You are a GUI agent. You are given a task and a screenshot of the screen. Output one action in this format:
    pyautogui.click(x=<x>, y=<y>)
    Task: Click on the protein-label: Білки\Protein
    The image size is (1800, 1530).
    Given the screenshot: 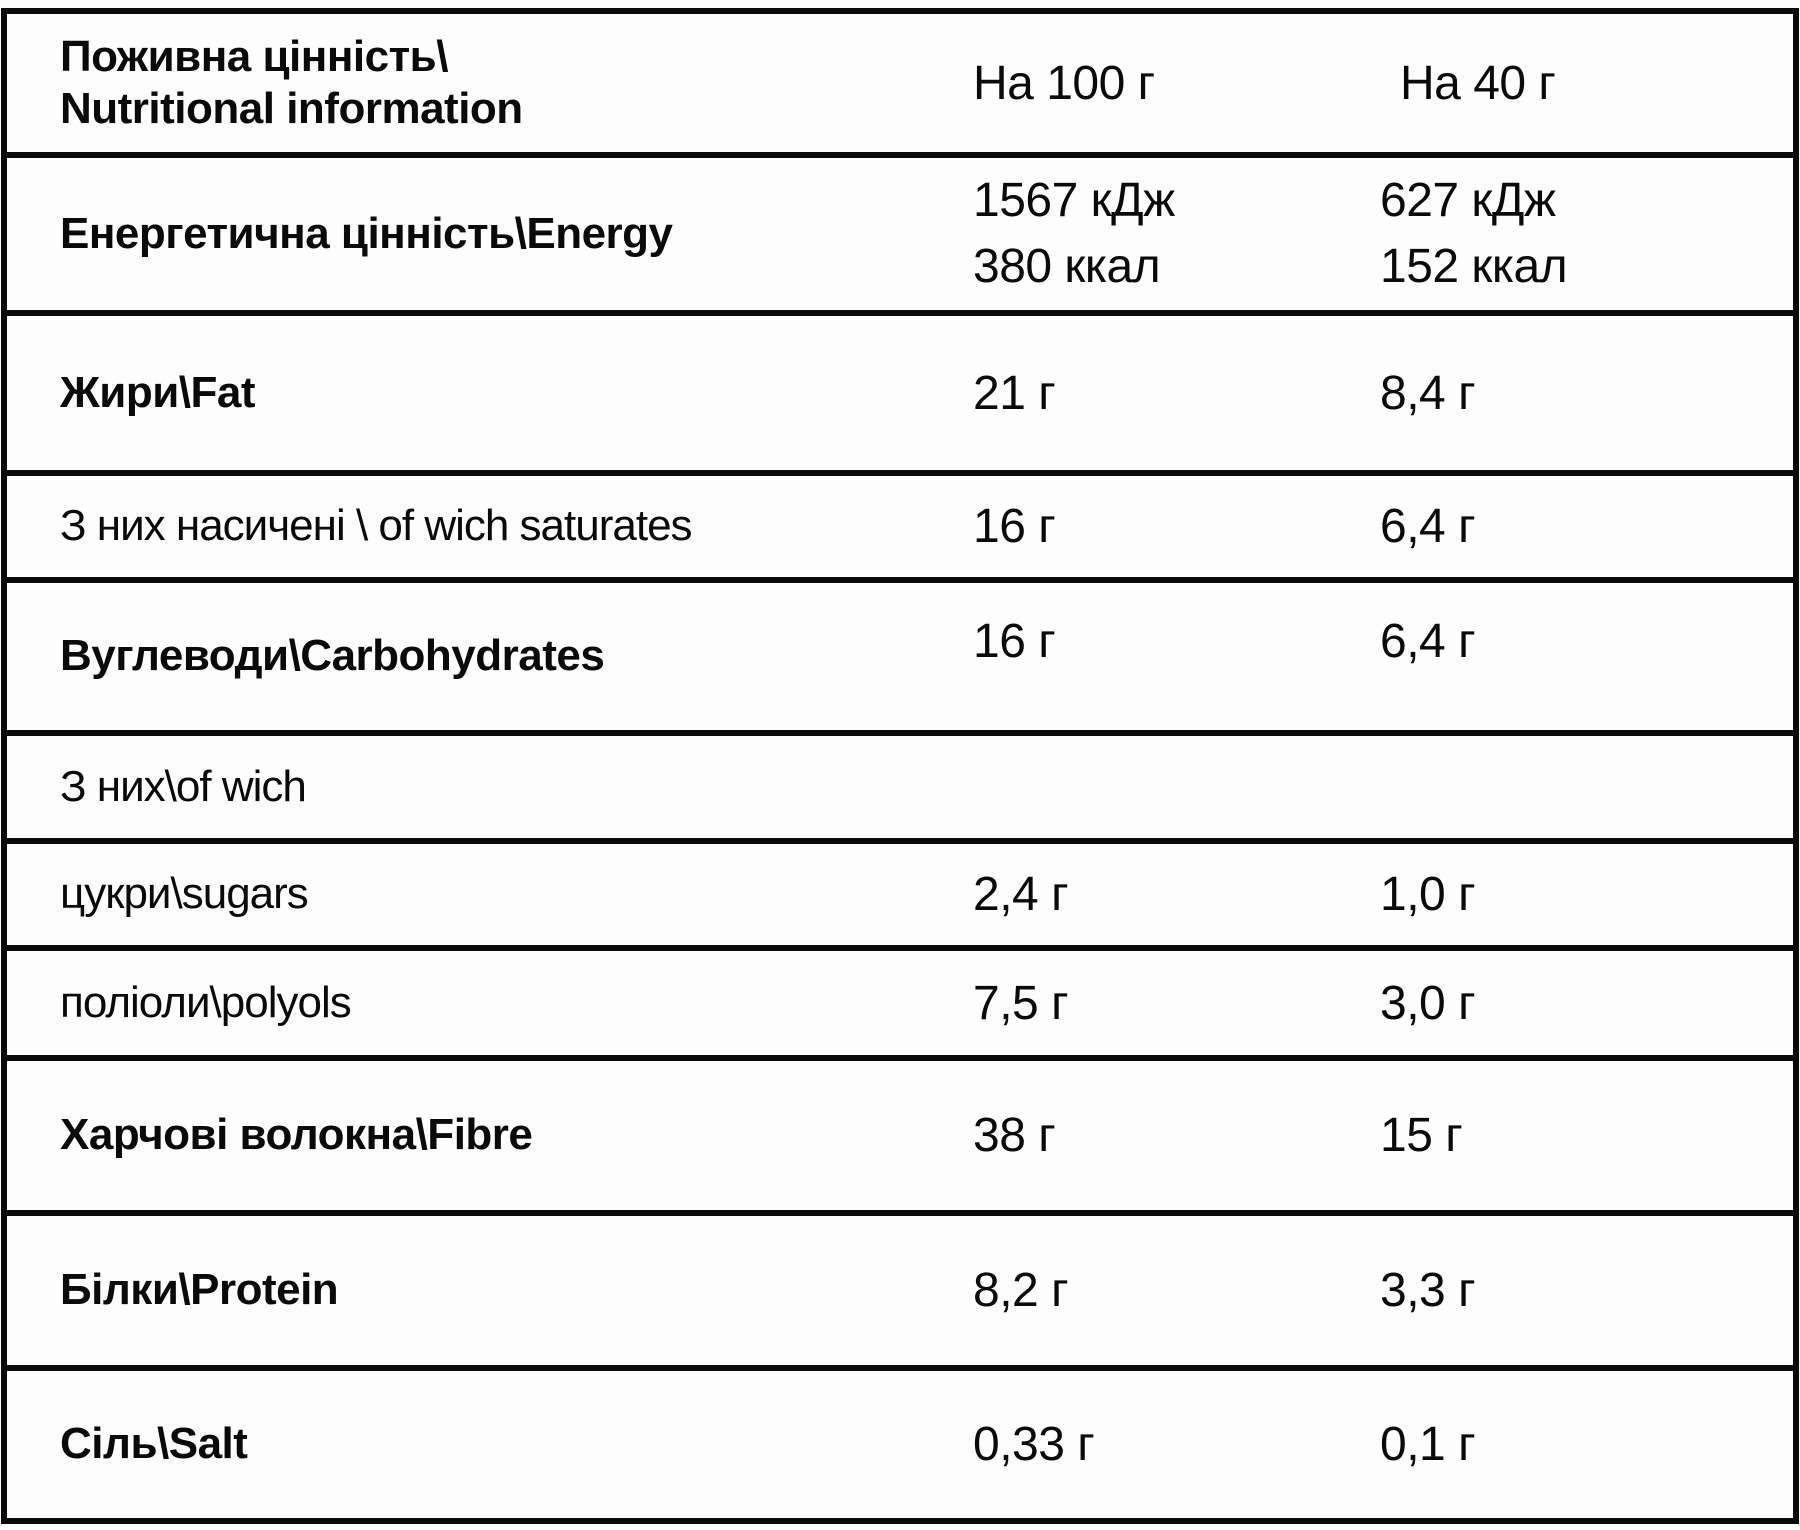 What is the action you would take?
    pyautogui.click(x=199, y=1290)
    